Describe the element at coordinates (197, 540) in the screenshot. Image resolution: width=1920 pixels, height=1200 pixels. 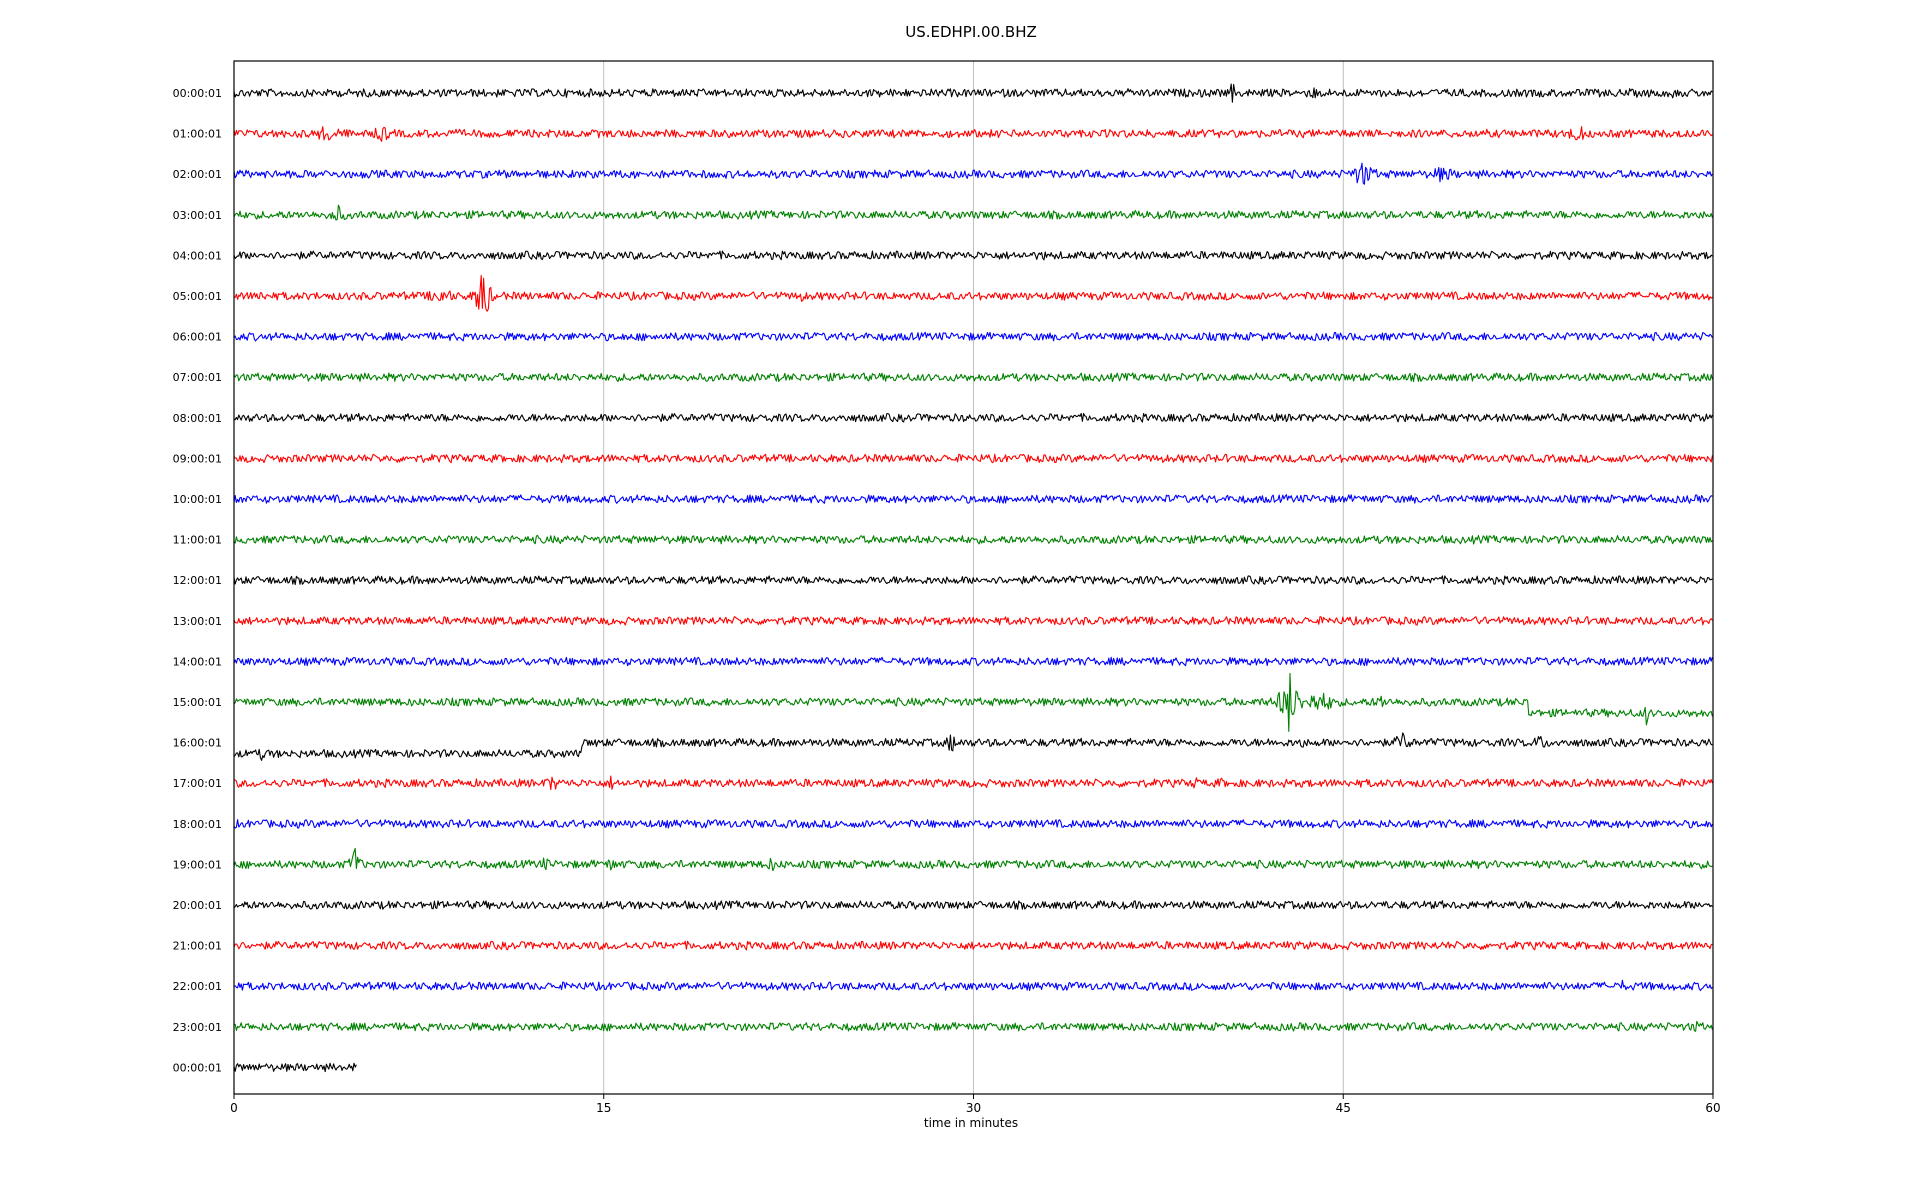
I see `row-label: 11:00:01` at that location.